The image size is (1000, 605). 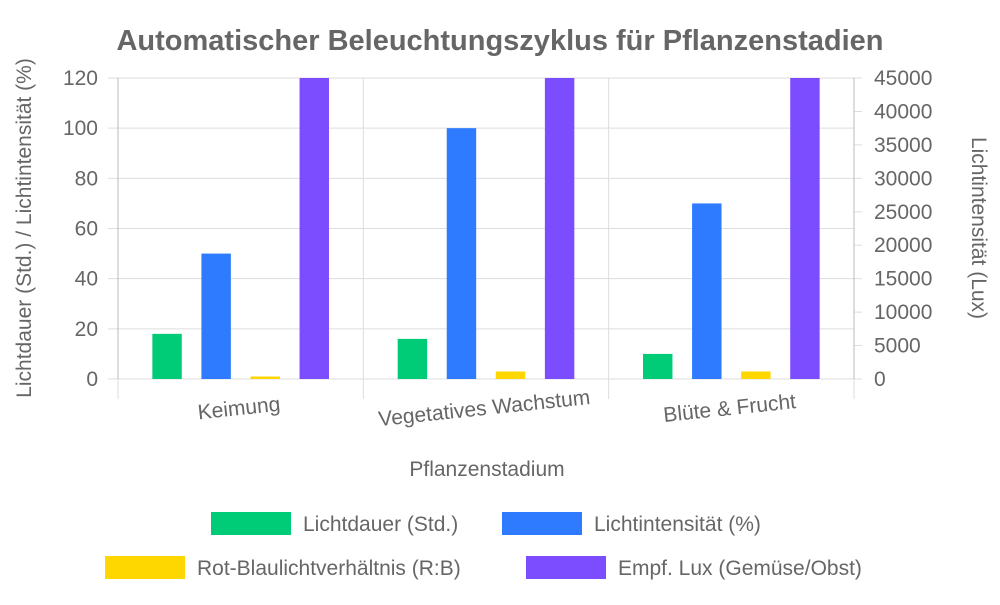 What do you see at coordinates (903, 78) in the screenshot?
I see `y-right-tick-label: 45000` at bounding box center [903, 78].